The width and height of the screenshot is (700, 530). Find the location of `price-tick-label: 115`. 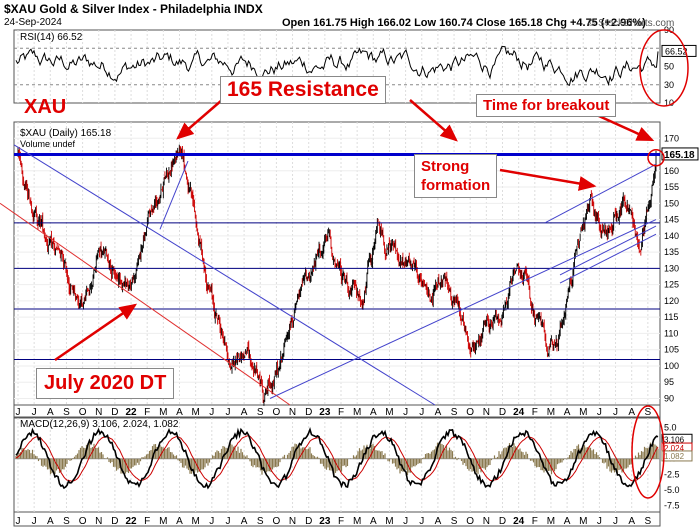

price-tick-label: 115 is located at coordinates (671, 317).